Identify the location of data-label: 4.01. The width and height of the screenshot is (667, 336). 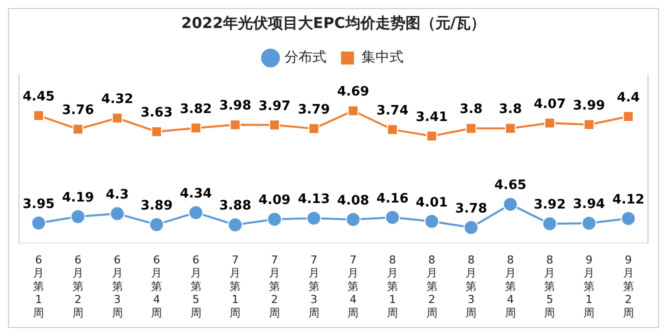
(432, 202).